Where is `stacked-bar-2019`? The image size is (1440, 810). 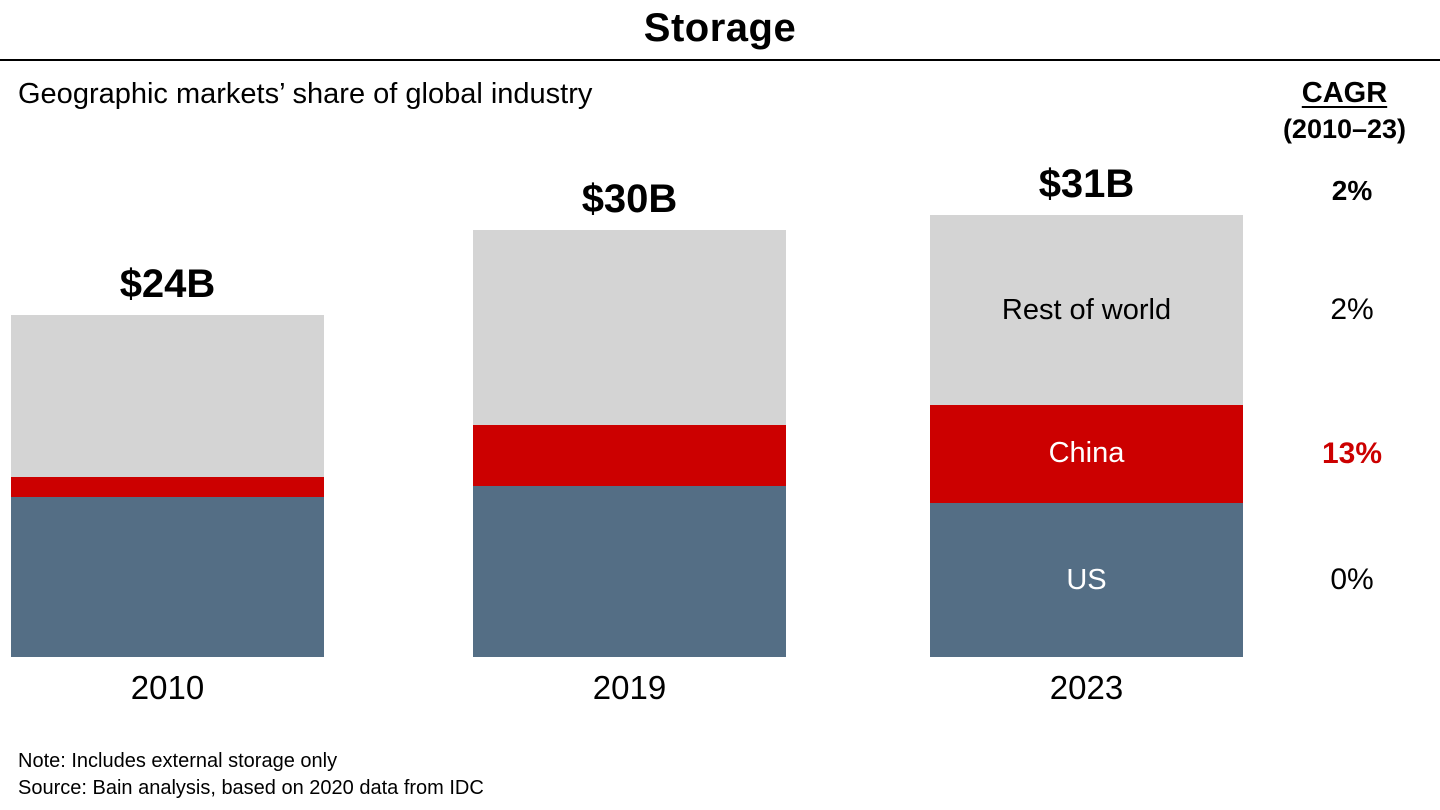
stacked-bar-2019 is located at coordinates (629, 443).